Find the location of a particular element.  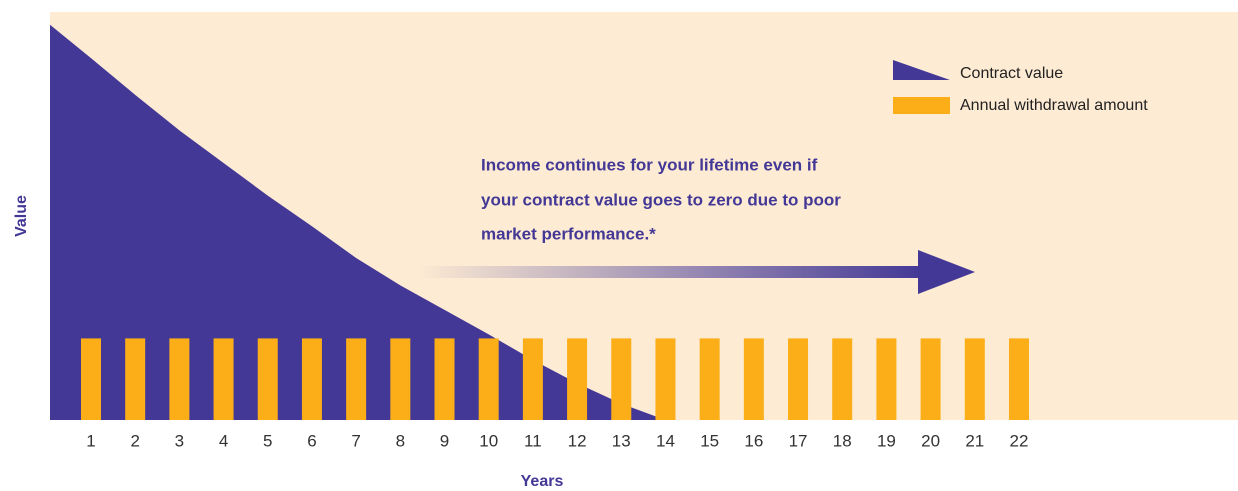

x-tick-label: 16 is located at coordinates (753, 440).